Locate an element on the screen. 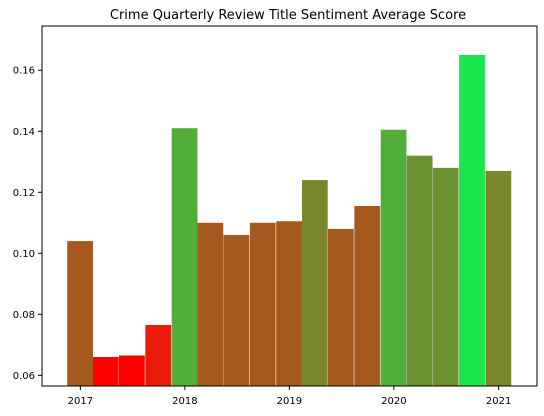 The height and width of the screenshot is (416, 544). y-tick-label: 0.12 is located at coordinates (24, 193).